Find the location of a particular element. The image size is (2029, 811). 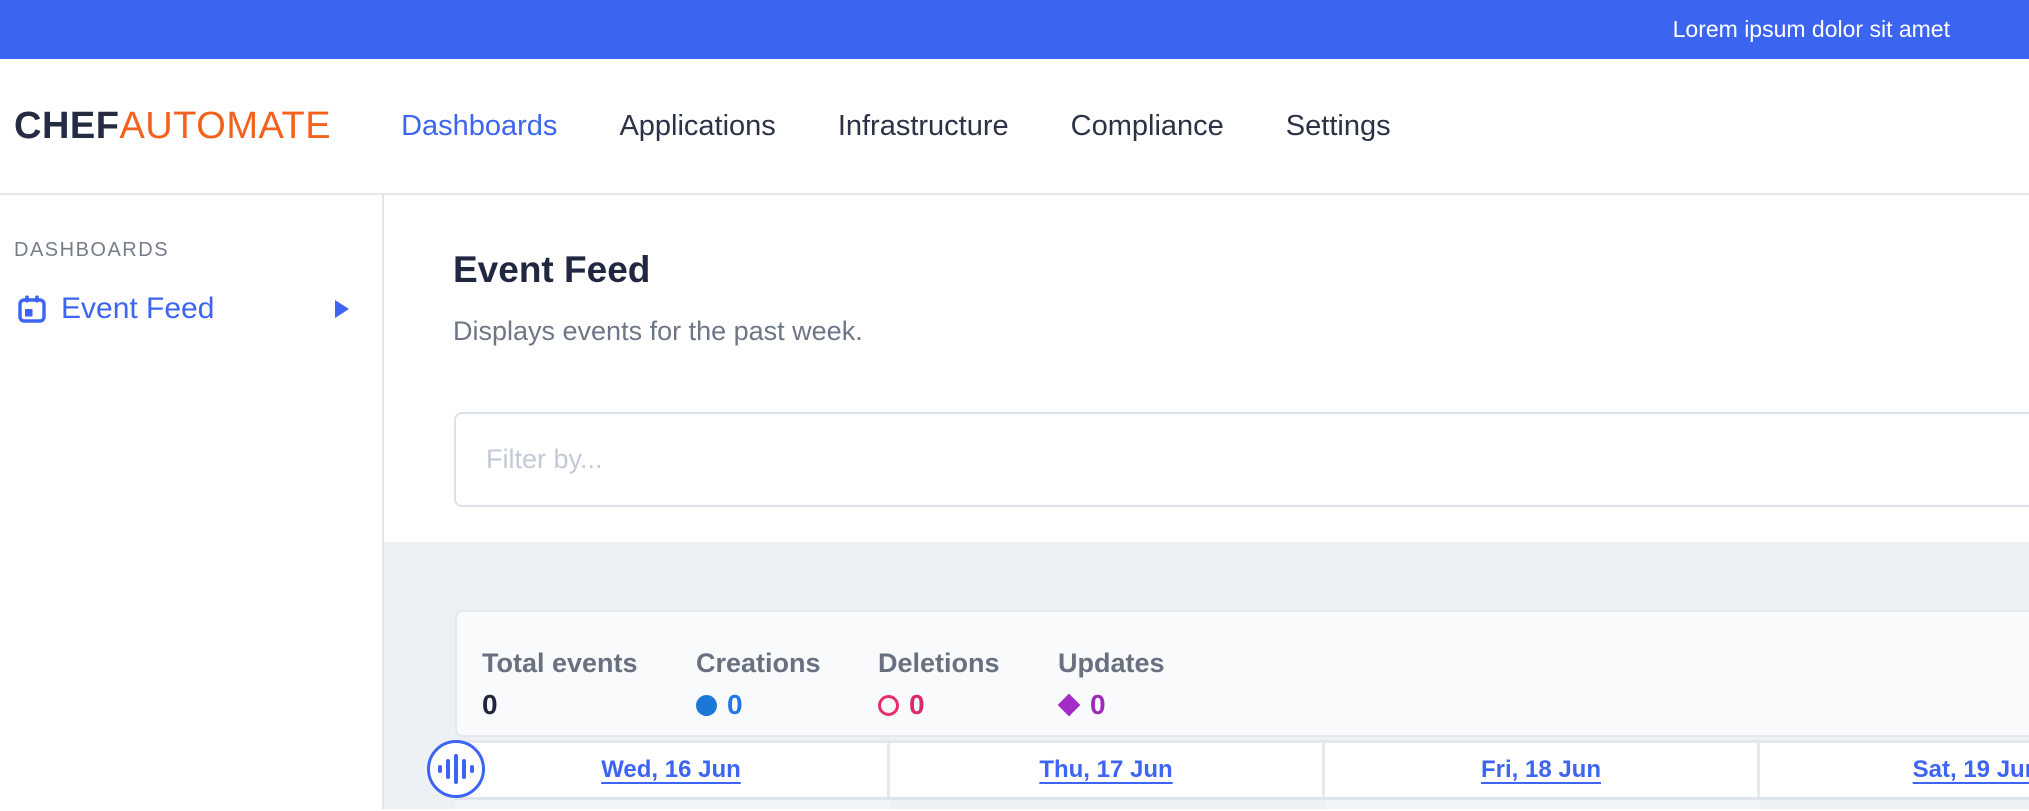

stat-label: Deletions is located at coordinates (939, 663).